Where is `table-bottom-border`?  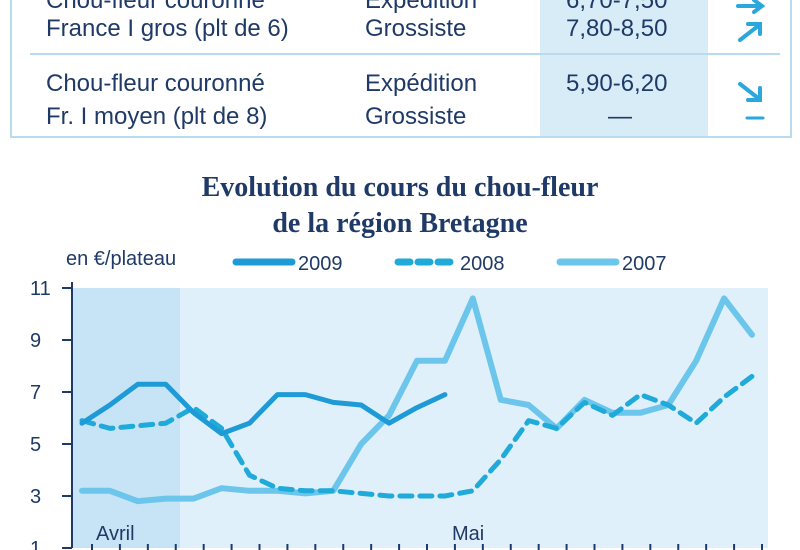 table-bottom-border is located at coordinates (401, 137).